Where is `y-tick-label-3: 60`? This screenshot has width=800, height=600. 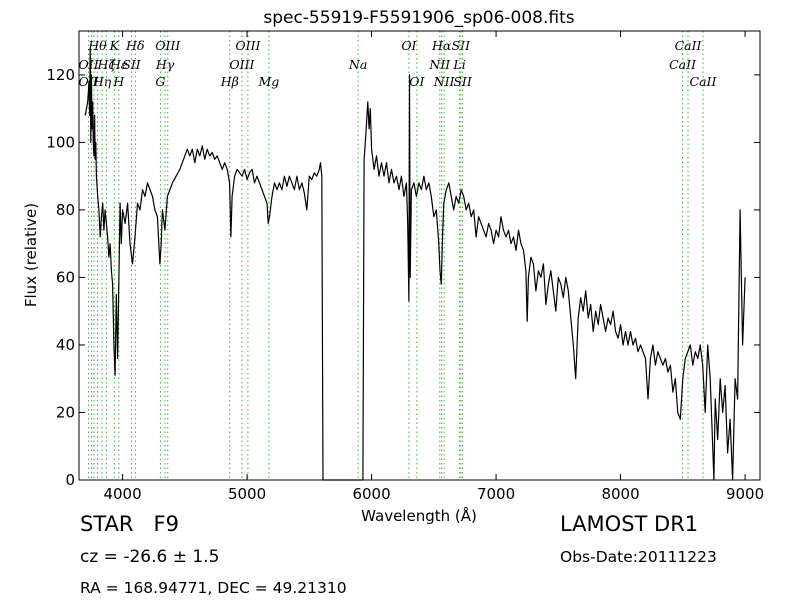
y-tick-label-3: 60 is located at coordinates (65, 277).